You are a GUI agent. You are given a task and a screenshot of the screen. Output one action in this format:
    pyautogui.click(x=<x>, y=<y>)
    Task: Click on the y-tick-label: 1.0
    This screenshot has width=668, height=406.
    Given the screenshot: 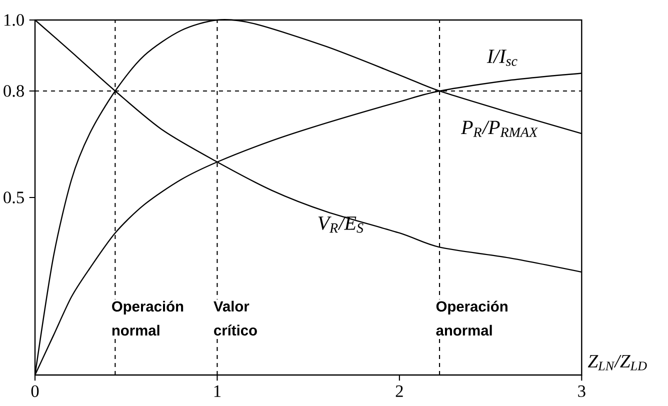 What is the action you would take?
    pyautogui.click(x=14, y=20)
    